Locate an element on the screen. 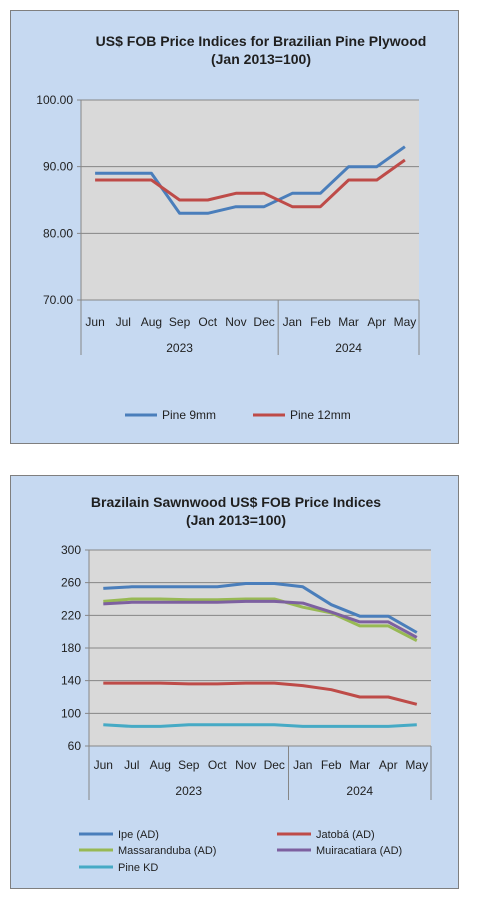 The image size is (492, 901). y-tick-label: 100 is located at coordinates (71, 713).